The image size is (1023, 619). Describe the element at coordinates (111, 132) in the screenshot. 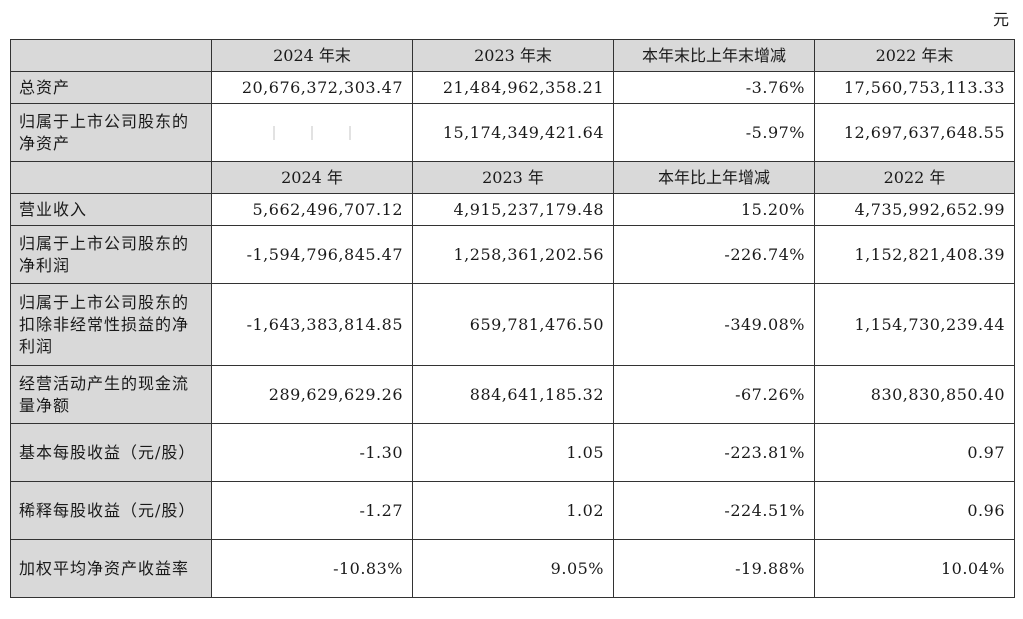

I see `row-label: 归属于上市公司股东的净资产` at that location.